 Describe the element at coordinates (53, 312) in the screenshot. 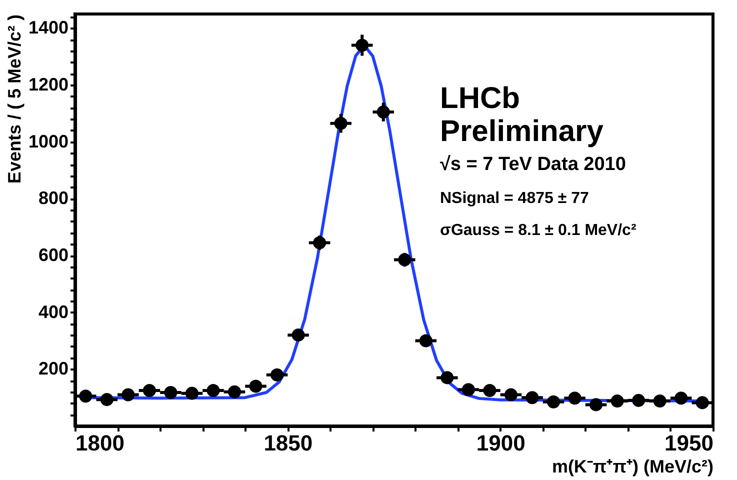

I see `y-tick-label: 400` at that location.